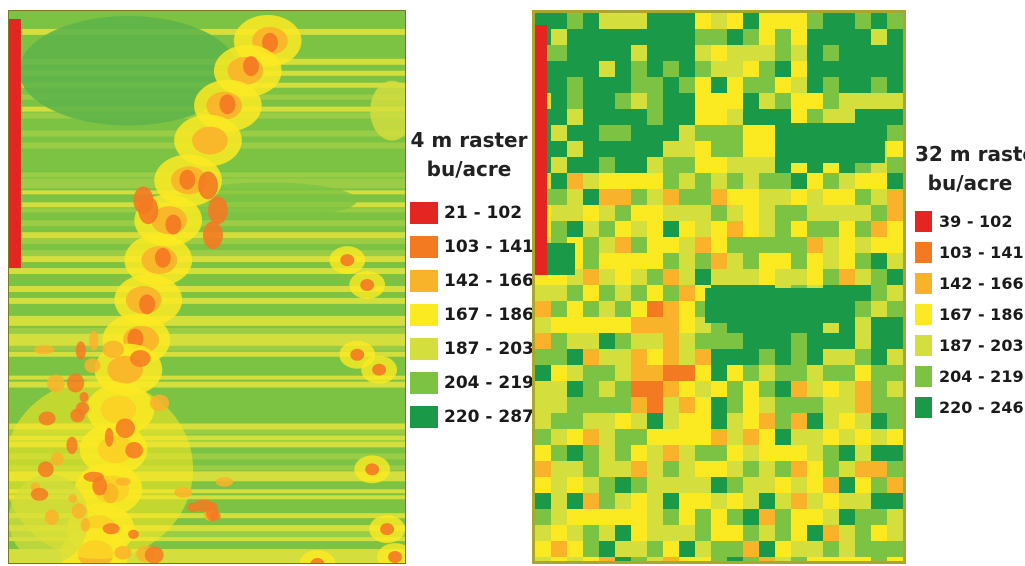 The image size is (1025, 566). What do you see at coordinates (472, 315) in the screenshot?
I see `legend-item: 167 - 186` at bounding box center [472, 315].